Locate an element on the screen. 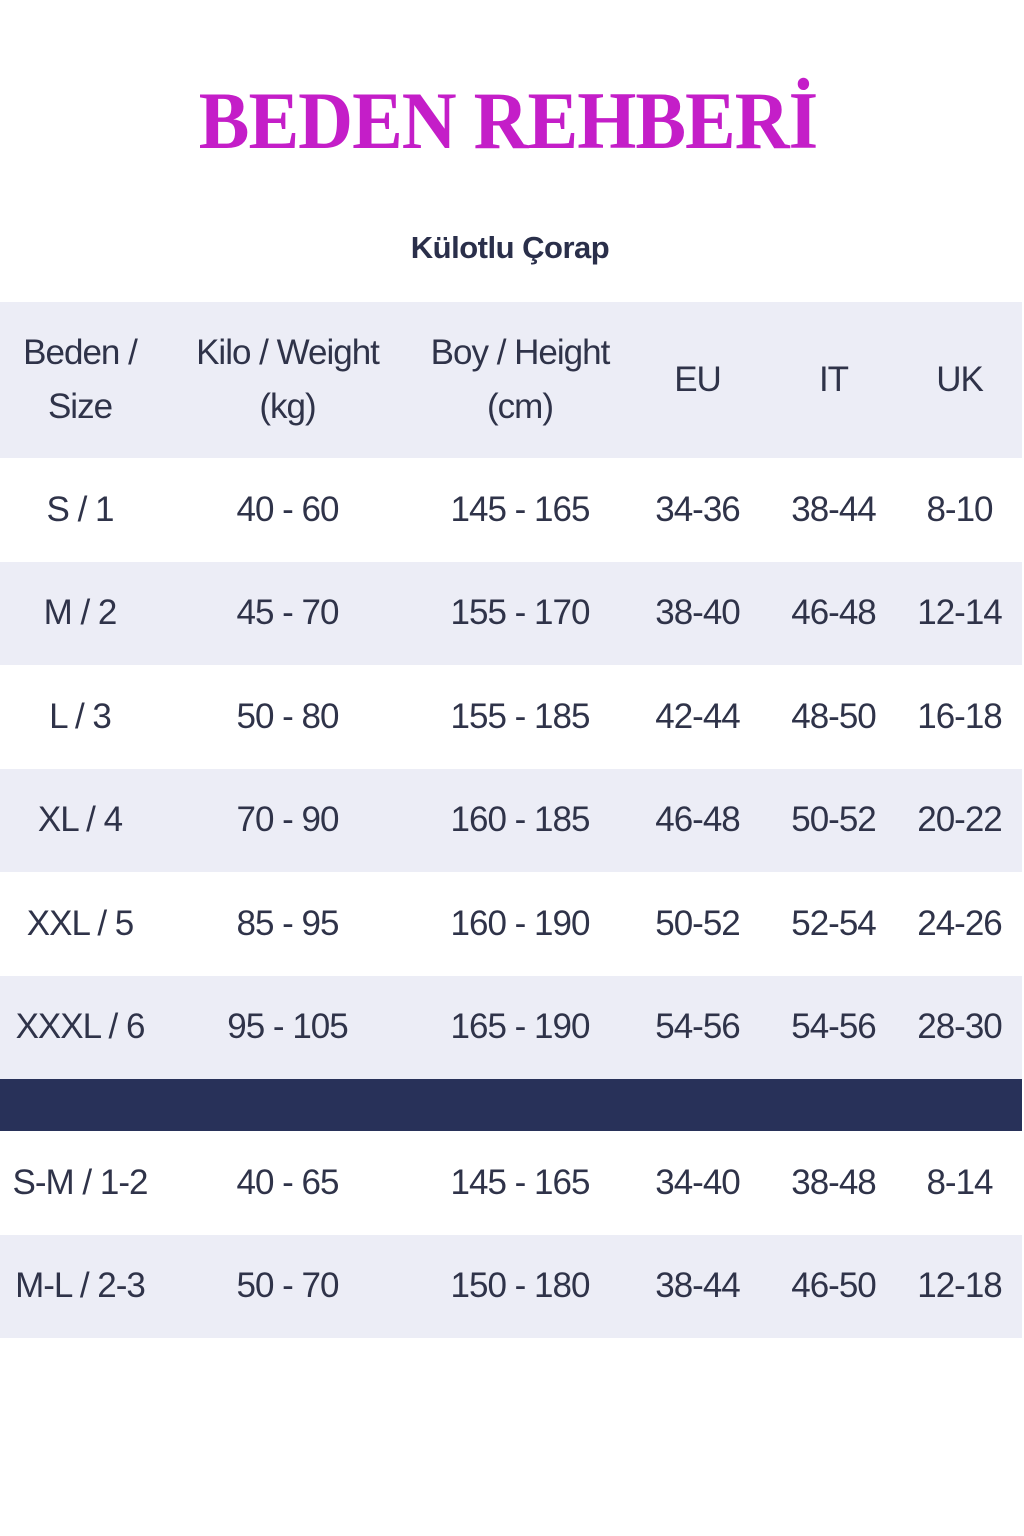  header-eu: EU is located at coordinates (697, 380).